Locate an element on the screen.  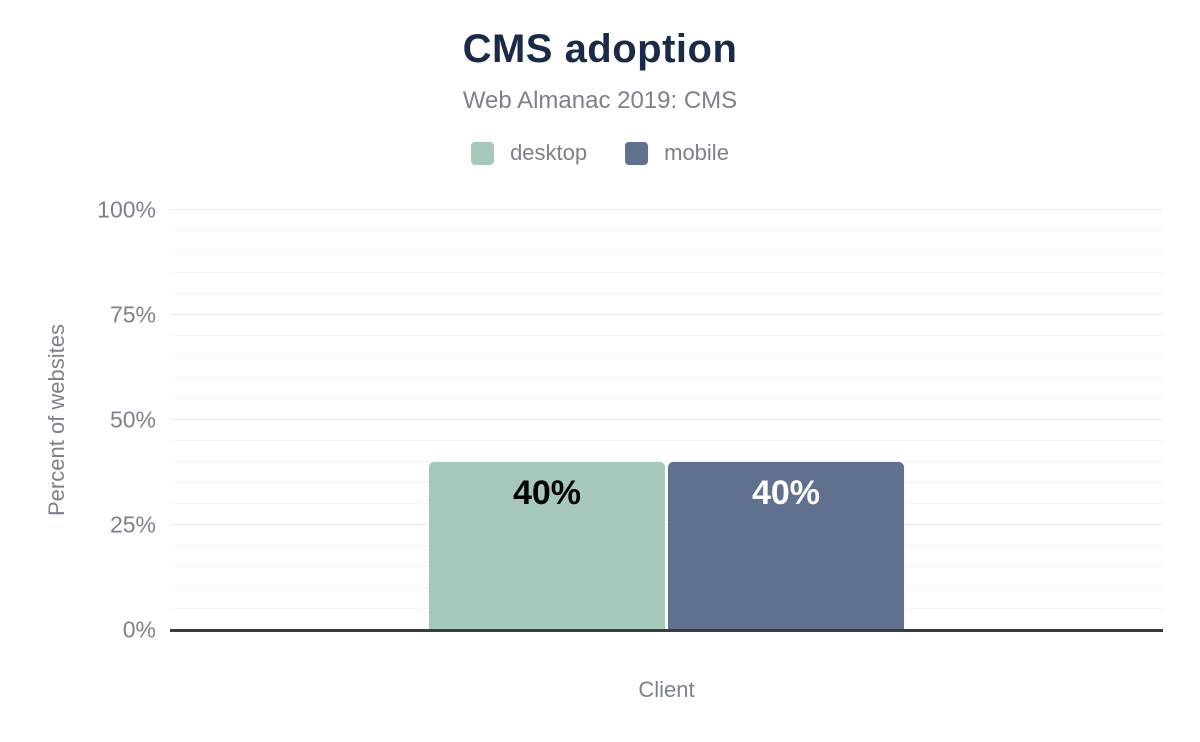
bar-value-label-mobile: 40% is located at coordinates (786, 493).